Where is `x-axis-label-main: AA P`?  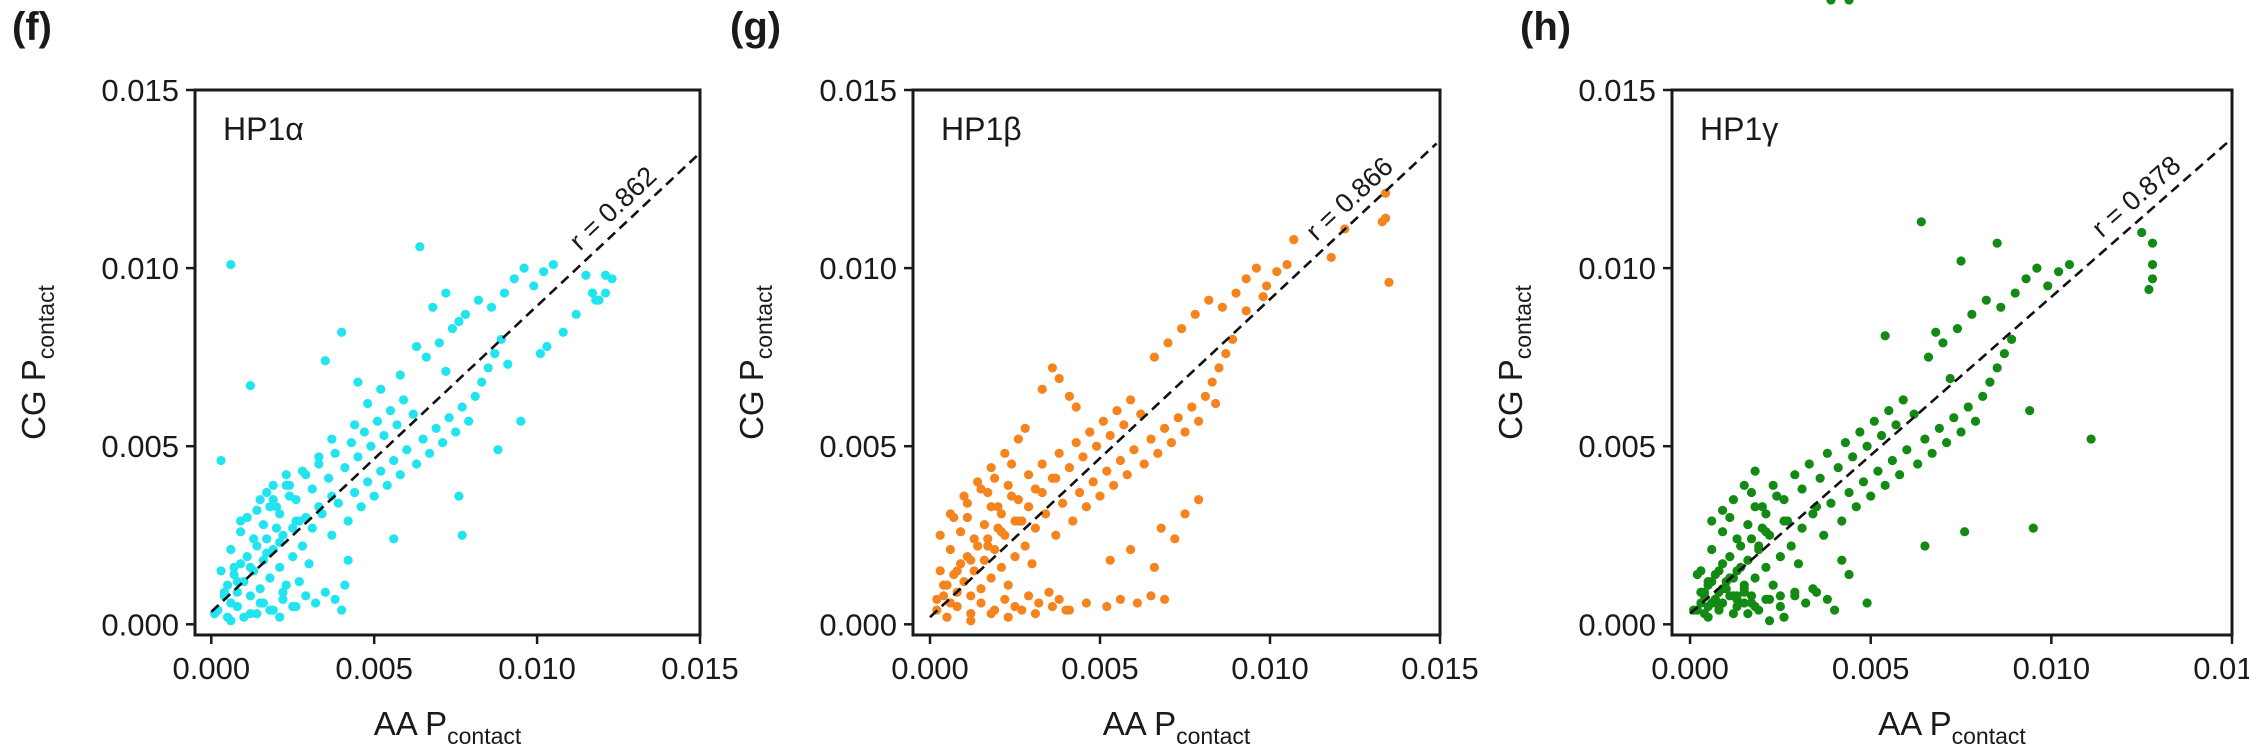 x-axis-label-main: AA P is located at coordinates (1139, 723).